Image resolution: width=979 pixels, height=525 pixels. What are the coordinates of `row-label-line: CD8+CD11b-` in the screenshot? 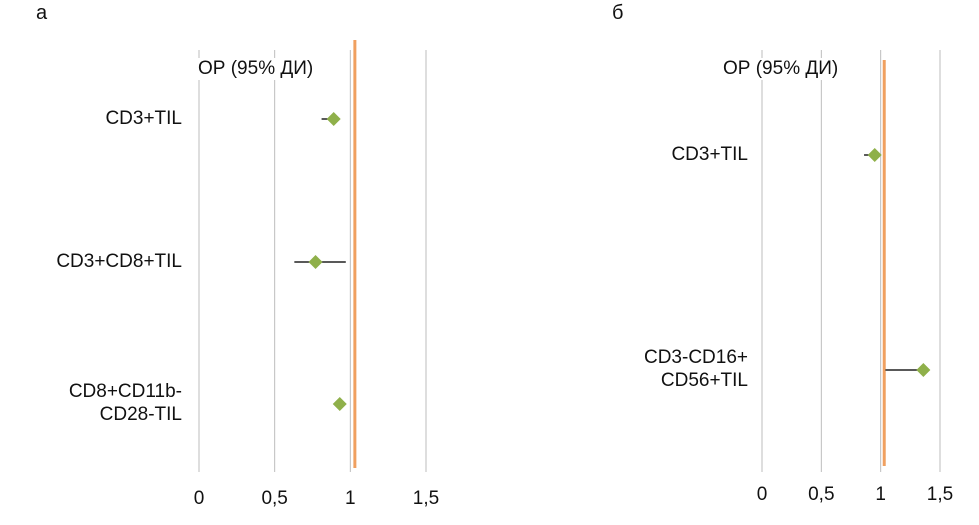 It's located at (125, 391).